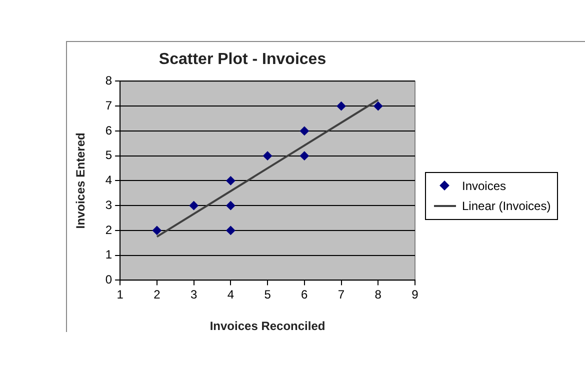 This screenshot has height=380, width=585. Describe the element at coordinates (506, 206) in the screenshot. I see `legend-label: Linear (Invoices)` at that location.